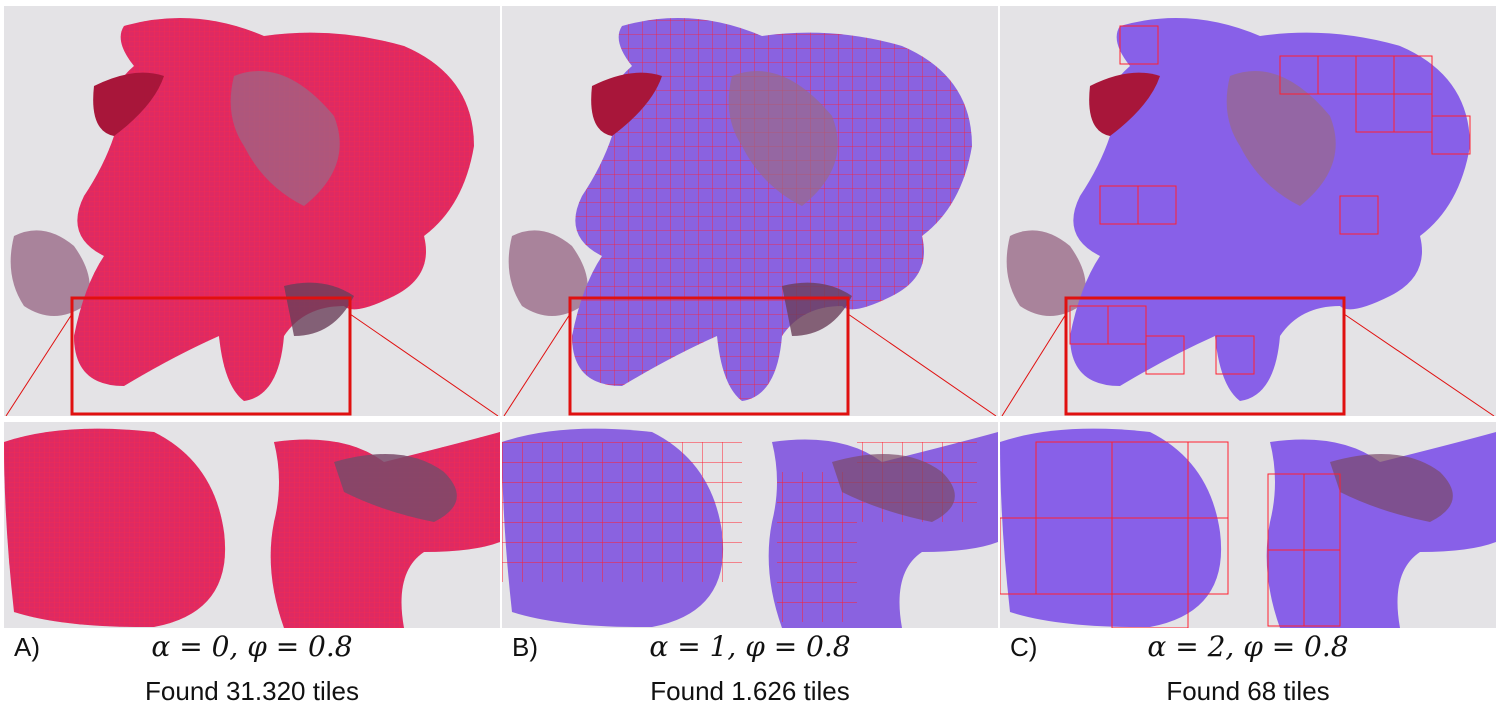 The image size is (1500, 711). Describe the element at coordinates (1248, 691) in the screenshot. I see `tile-count: Found 68 tiles` at that location.